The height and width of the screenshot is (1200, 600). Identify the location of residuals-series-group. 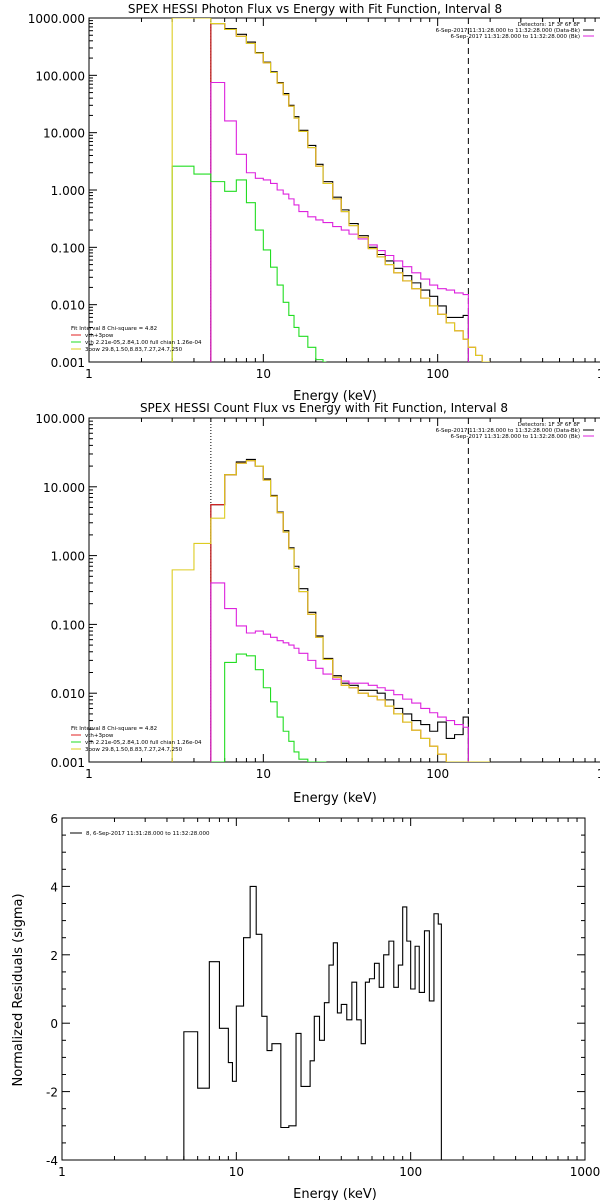
(312, 1022).